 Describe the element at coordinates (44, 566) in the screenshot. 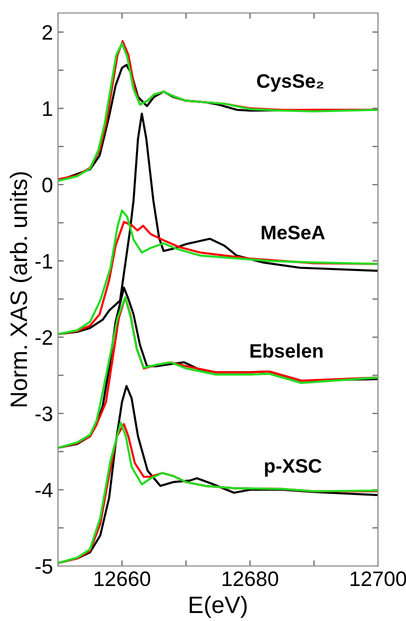

I see `y-tick-label: -5` at that location.